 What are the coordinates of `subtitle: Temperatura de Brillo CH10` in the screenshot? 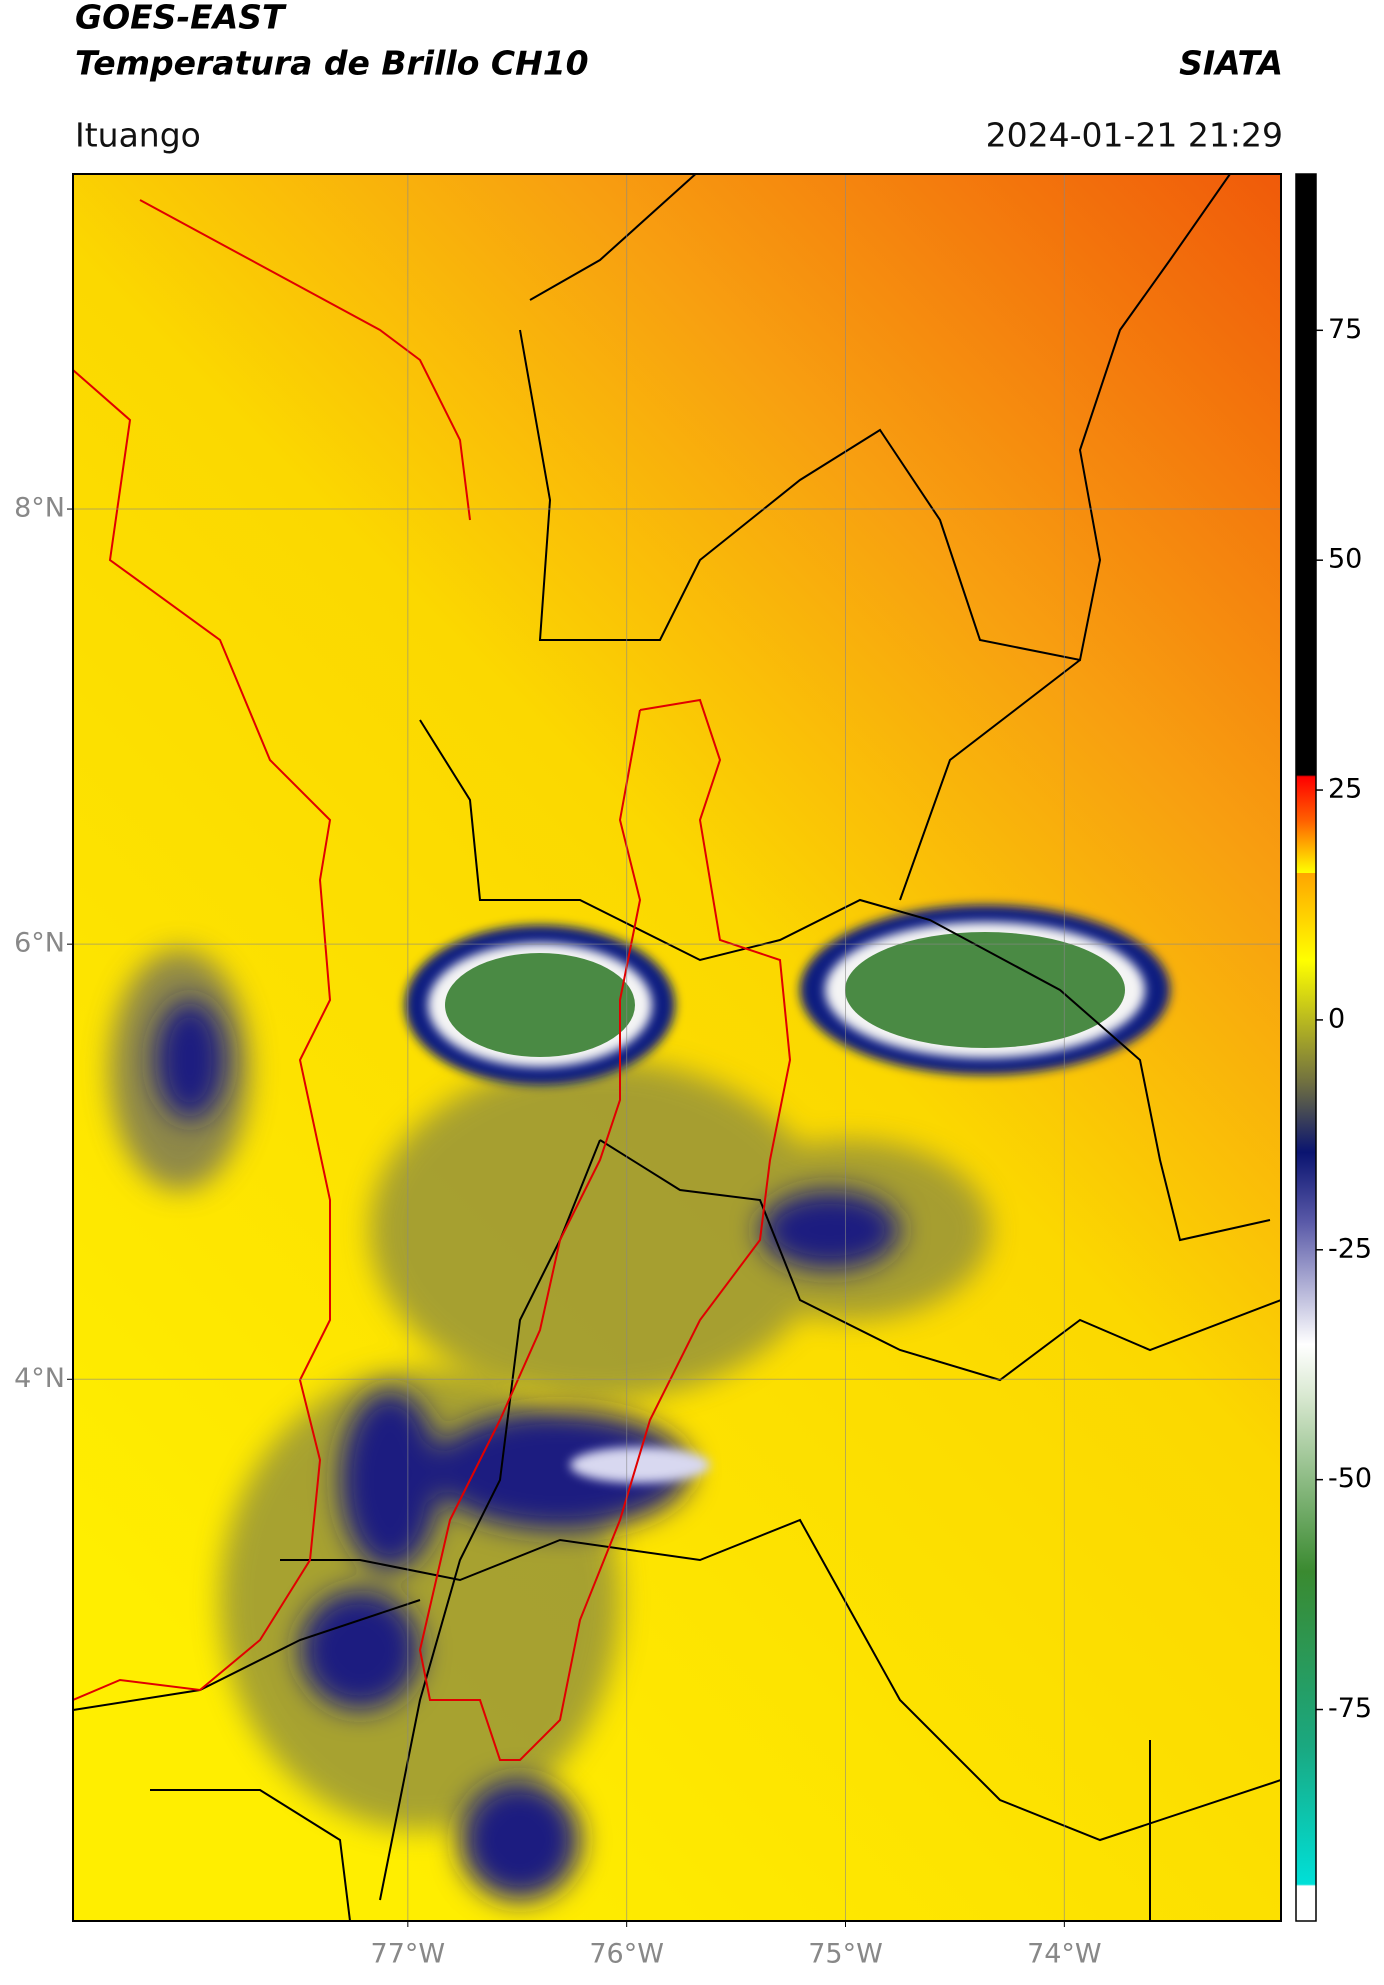 It's located at (332, 63).